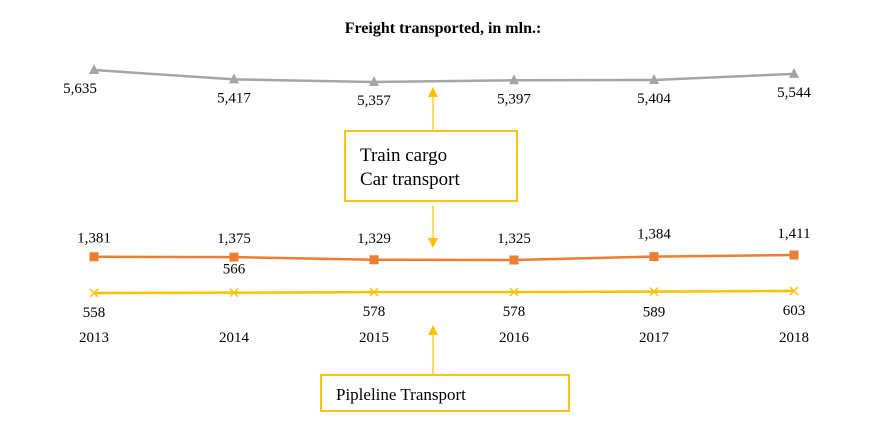 The height and width of the screenshot is (435, 886). Describe the element at coordinates (445, 393) in the screenshot. I see `callout-pipeline: Pipleline Transport` at that location.